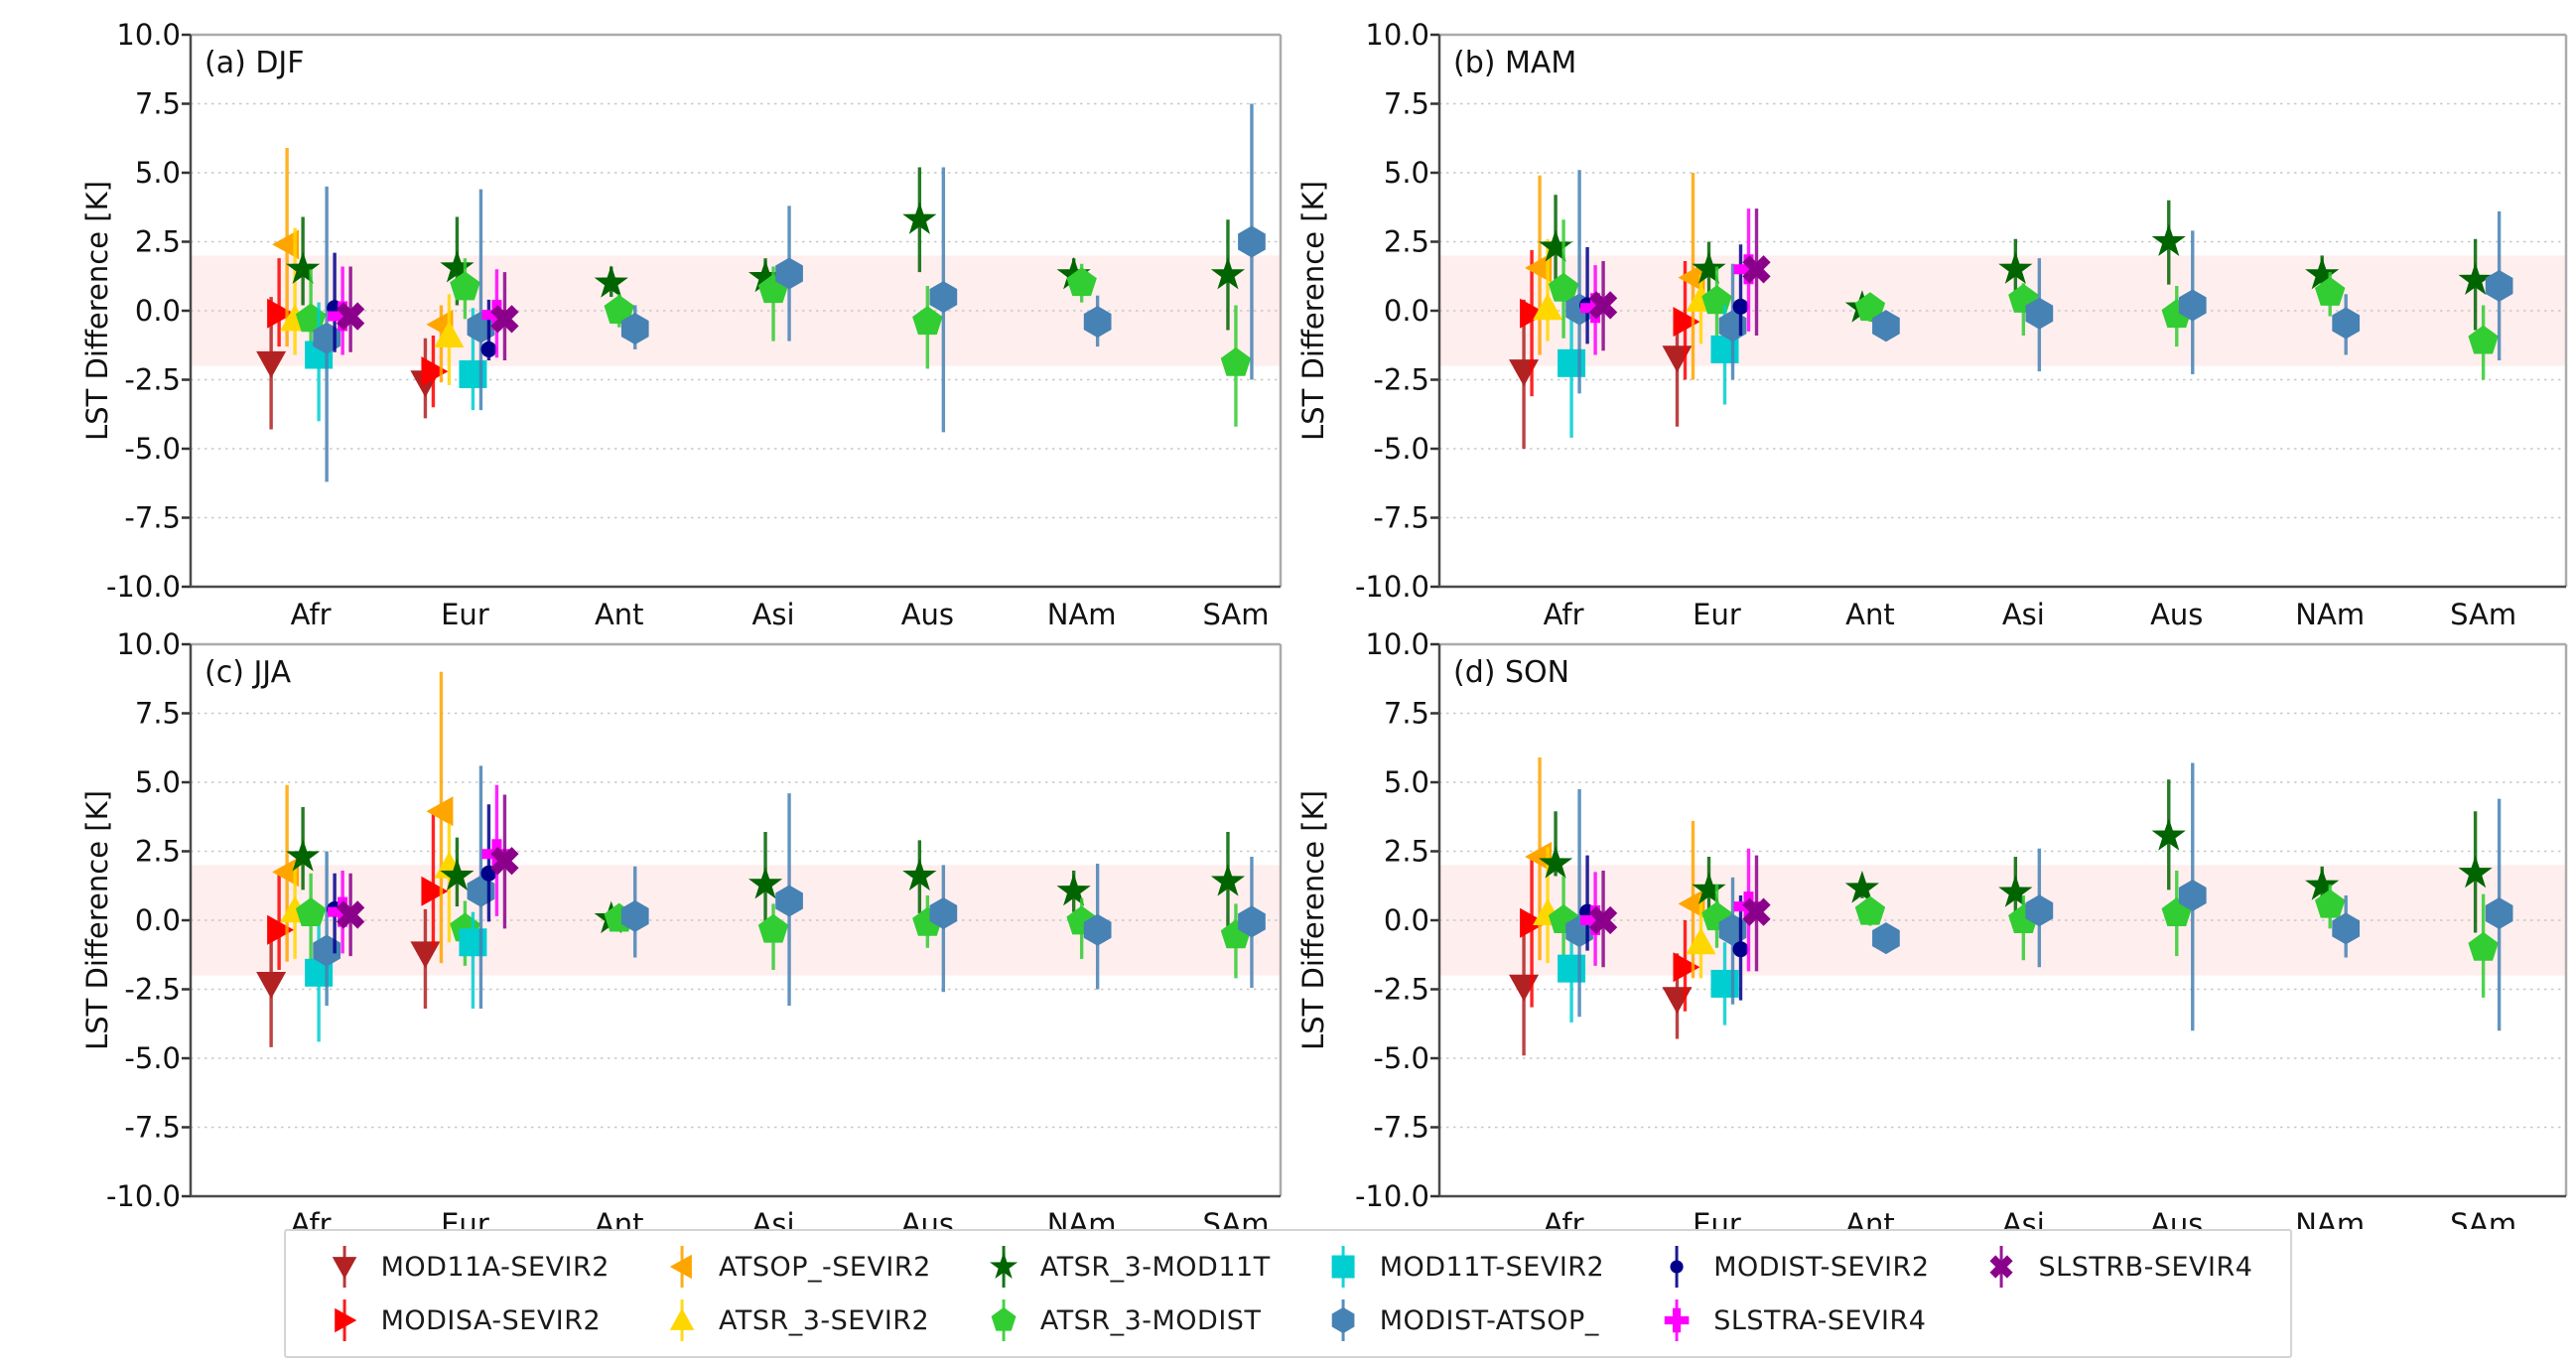  What do you see at coordinates (1524, 373) in the screenshot?
I see `marker-triangle-down` at bounding box center [1524, 373].